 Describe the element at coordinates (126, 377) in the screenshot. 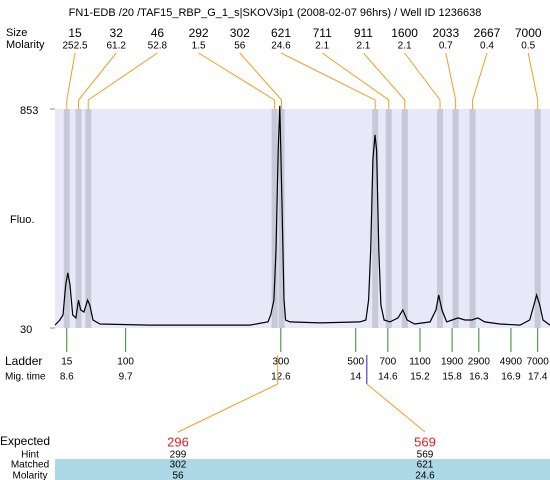

I see `ladder-time: 9.7` at that location.